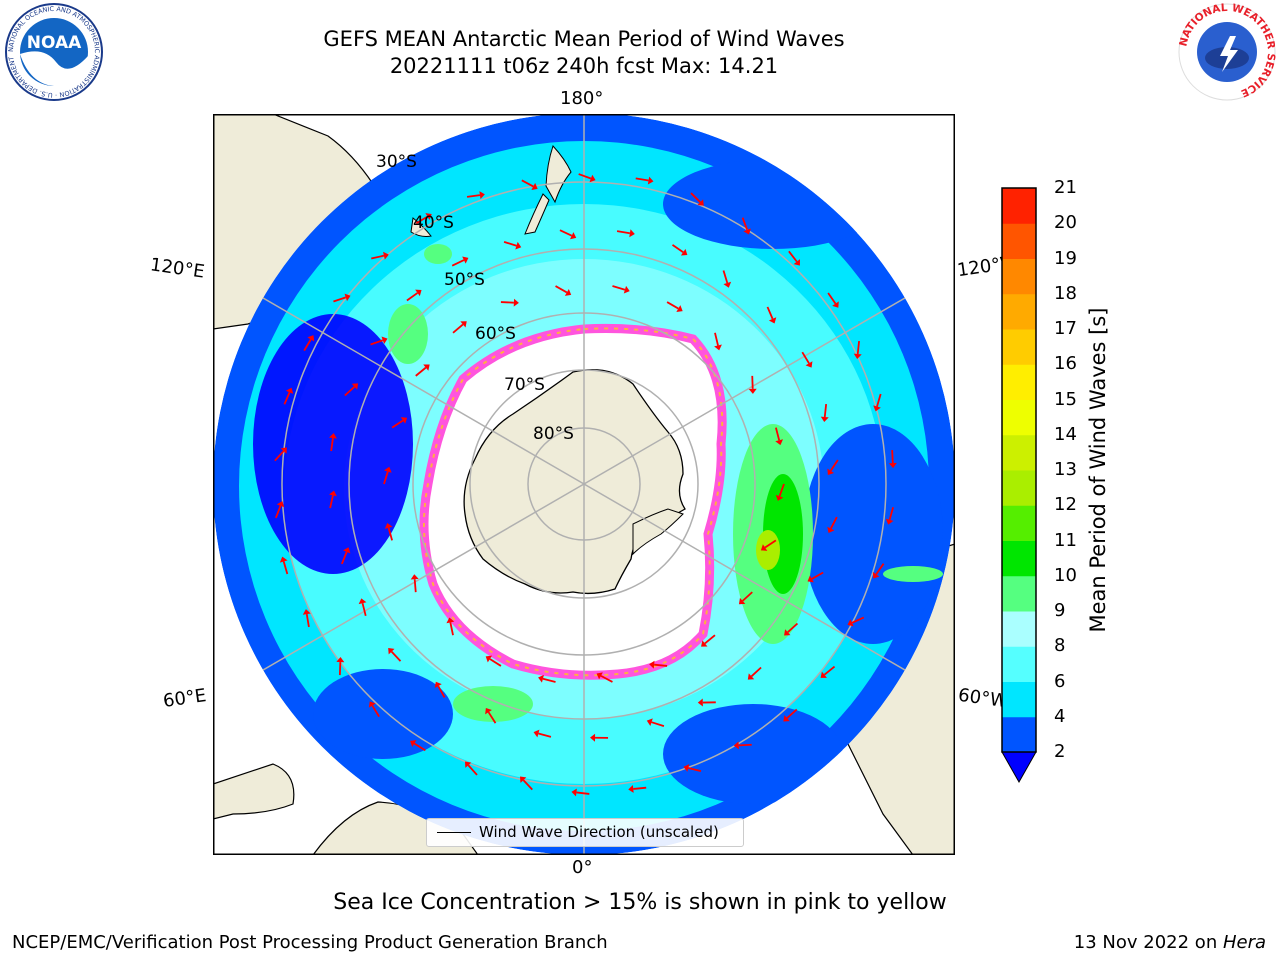 The width and height of the screenshot is (1280, 960). I want to click on lon-label-60e: 60°E, so click(184, 698).